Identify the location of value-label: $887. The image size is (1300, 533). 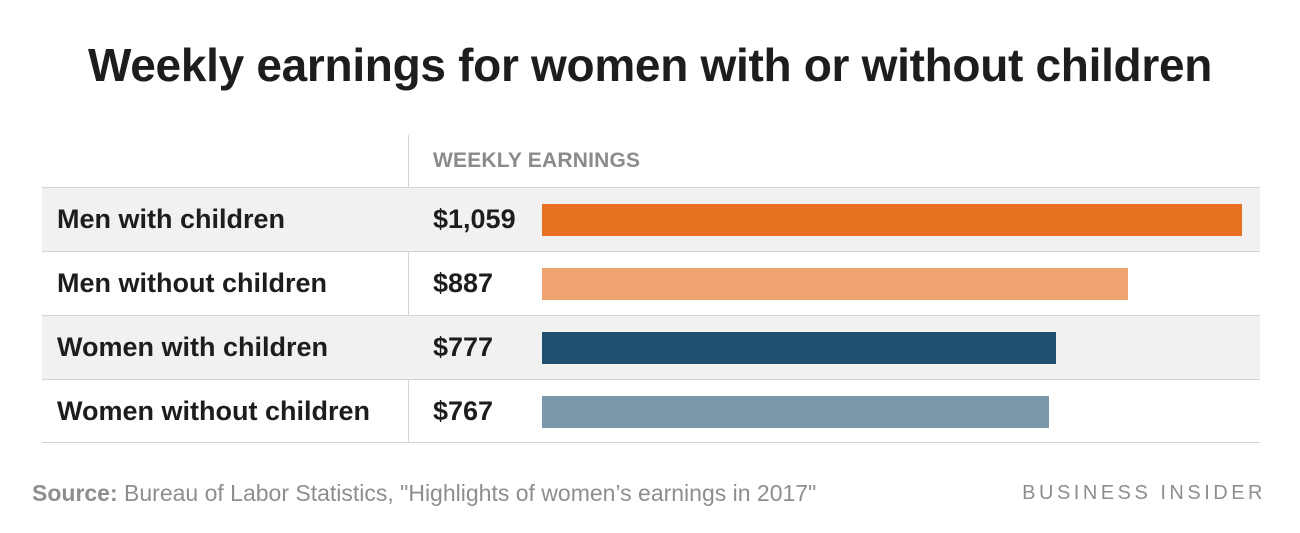
(463, 283).